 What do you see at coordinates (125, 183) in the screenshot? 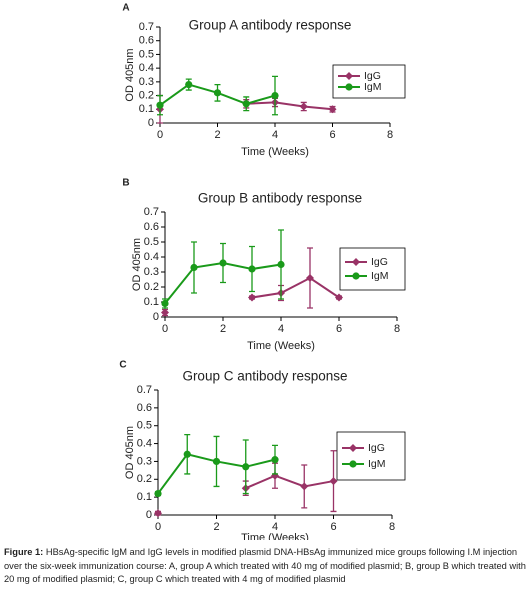
I see `panel-label: B` at bounding box center [125, 183].